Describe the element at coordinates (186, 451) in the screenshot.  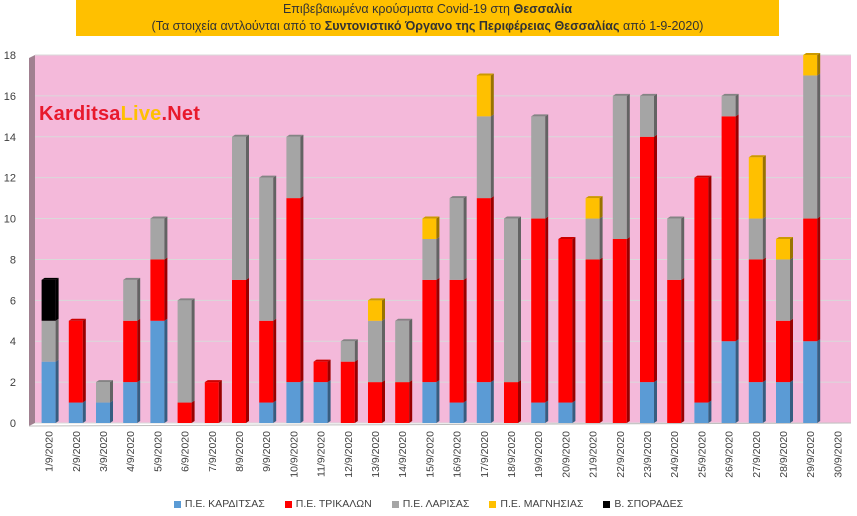
I see `x-tick-label: 6/9/2020` at that location.